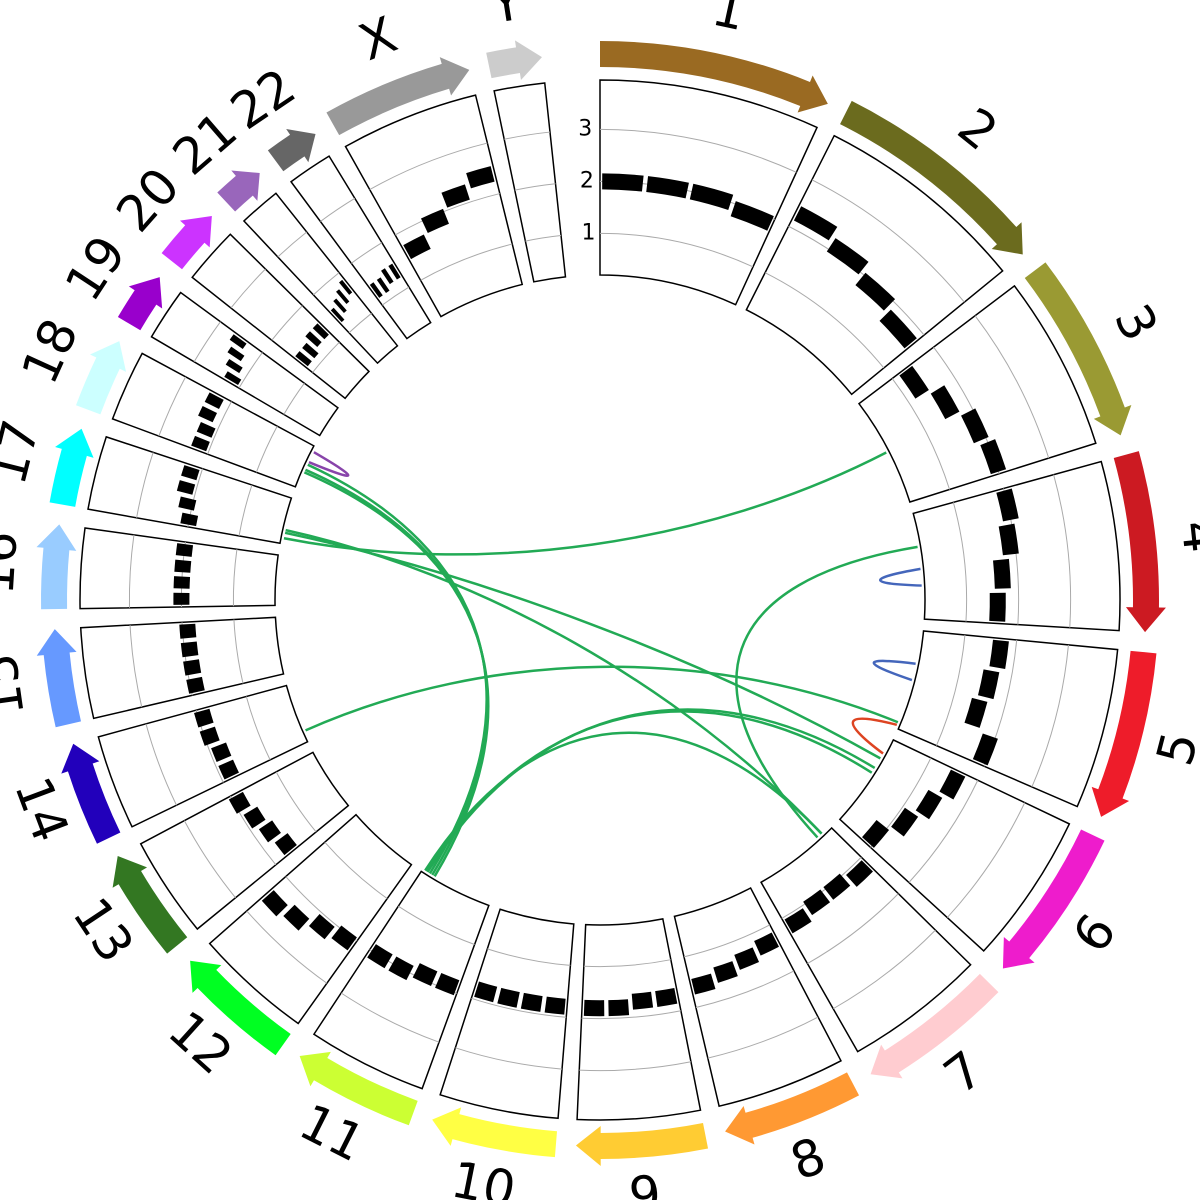 The width and height of the screenshot is (1200, 1204). I want to click on chromosome-label: 9, so click(645, 1182).